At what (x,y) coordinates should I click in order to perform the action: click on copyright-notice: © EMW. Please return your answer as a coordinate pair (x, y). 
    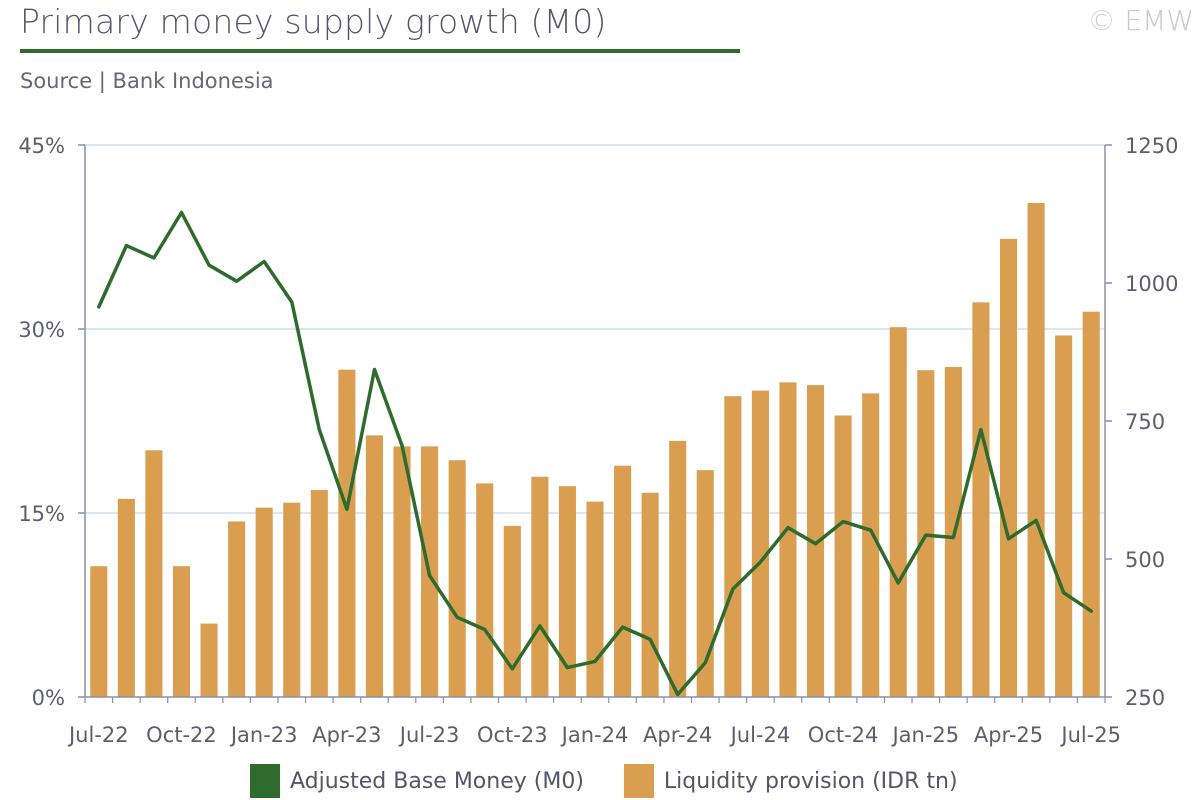
    Looking at the image, I should click on (1140, 20).